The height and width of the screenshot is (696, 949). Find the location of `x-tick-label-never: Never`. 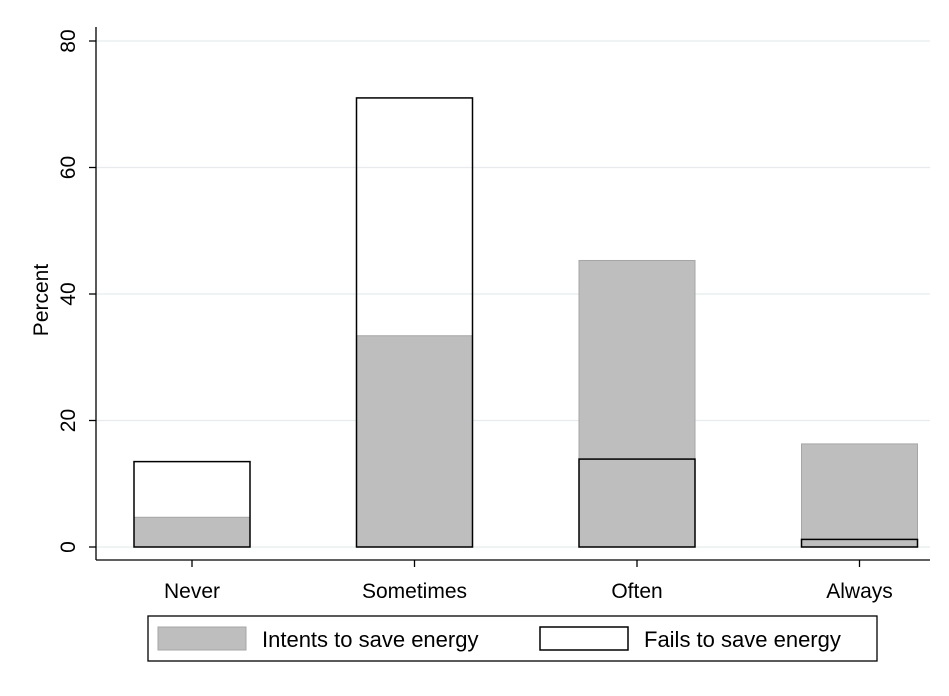

x-tick-label-never: Never is located at coordinates (192, 591).